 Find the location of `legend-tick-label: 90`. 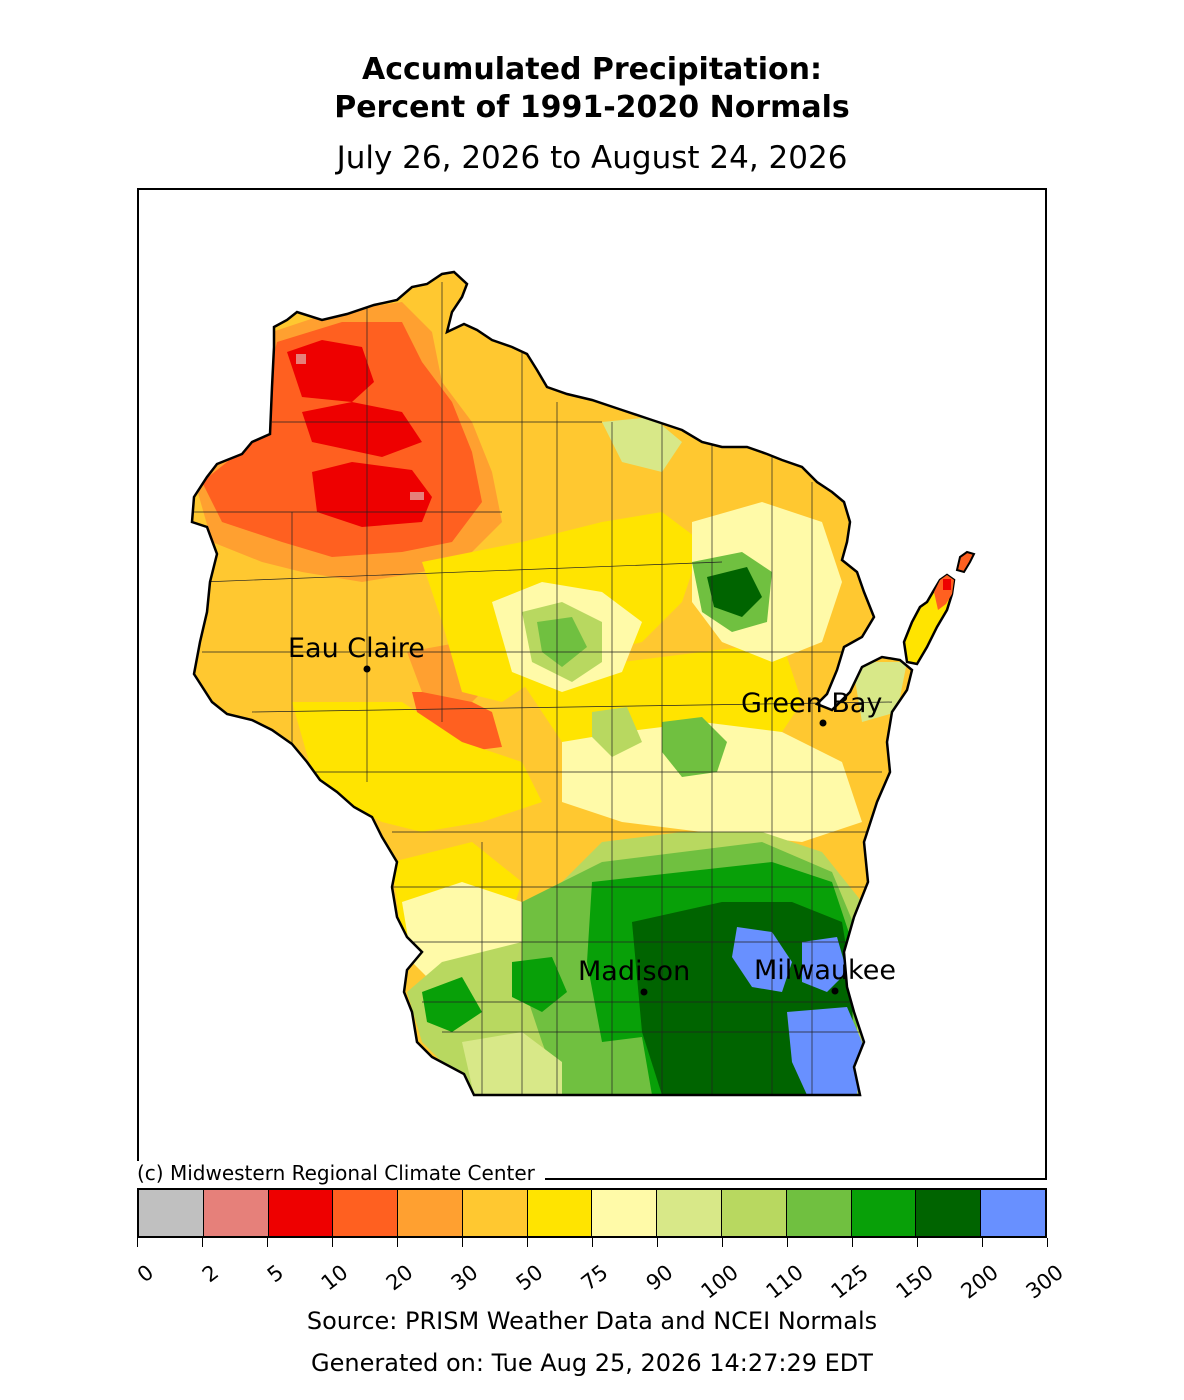

legend-tick-label: 90 is located at coordinates (659, 1278).